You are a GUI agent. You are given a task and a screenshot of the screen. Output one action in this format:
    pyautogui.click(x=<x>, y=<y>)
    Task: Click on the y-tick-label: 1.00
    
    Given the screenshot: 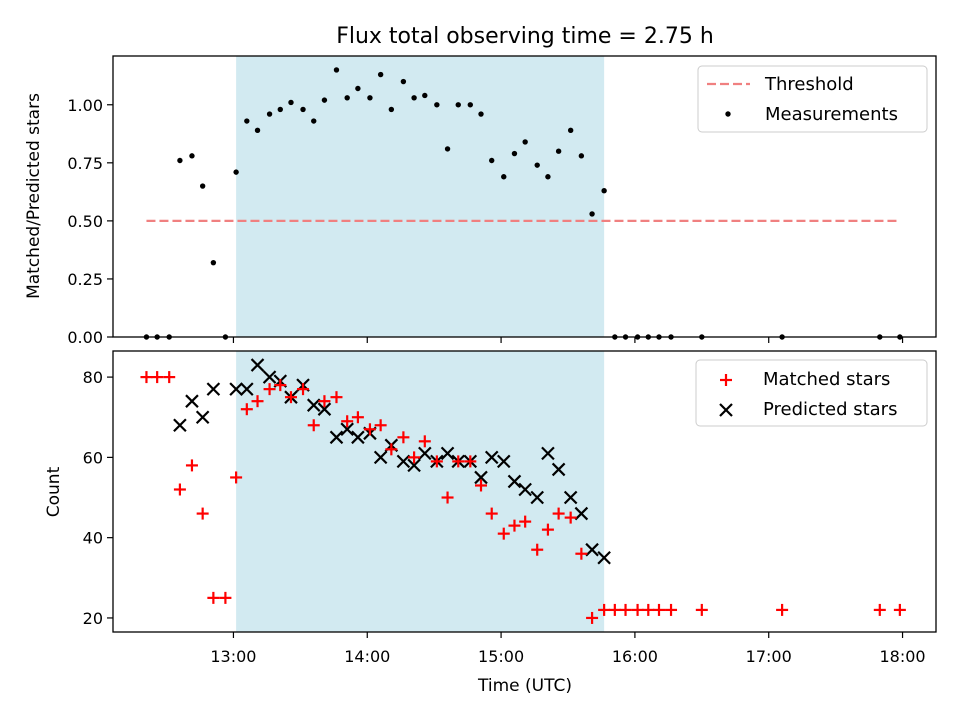 What is the action you would take?
    pyautogui.click(x=85, y=105)
    